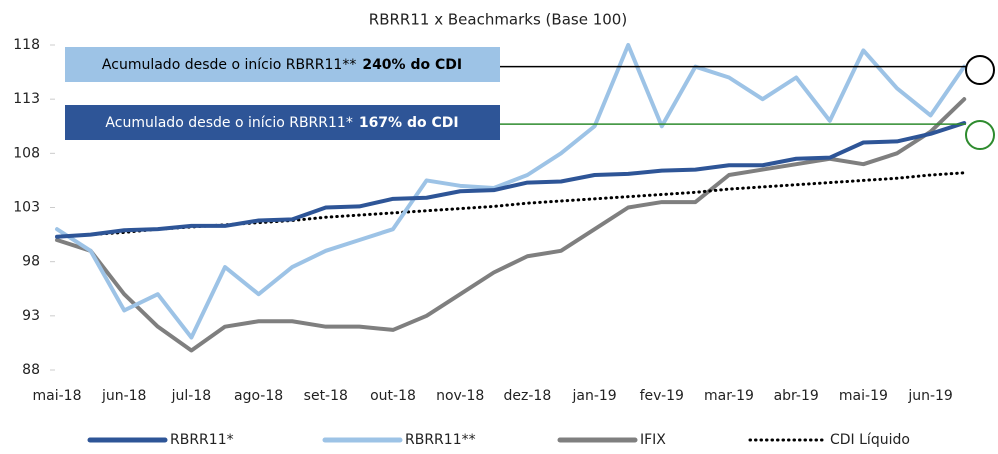 This screenshot has height=454, width=998. Describe the element at coordinates (440, 440) in the screenshot. I see `legend-label: RBRR11**` at that location.